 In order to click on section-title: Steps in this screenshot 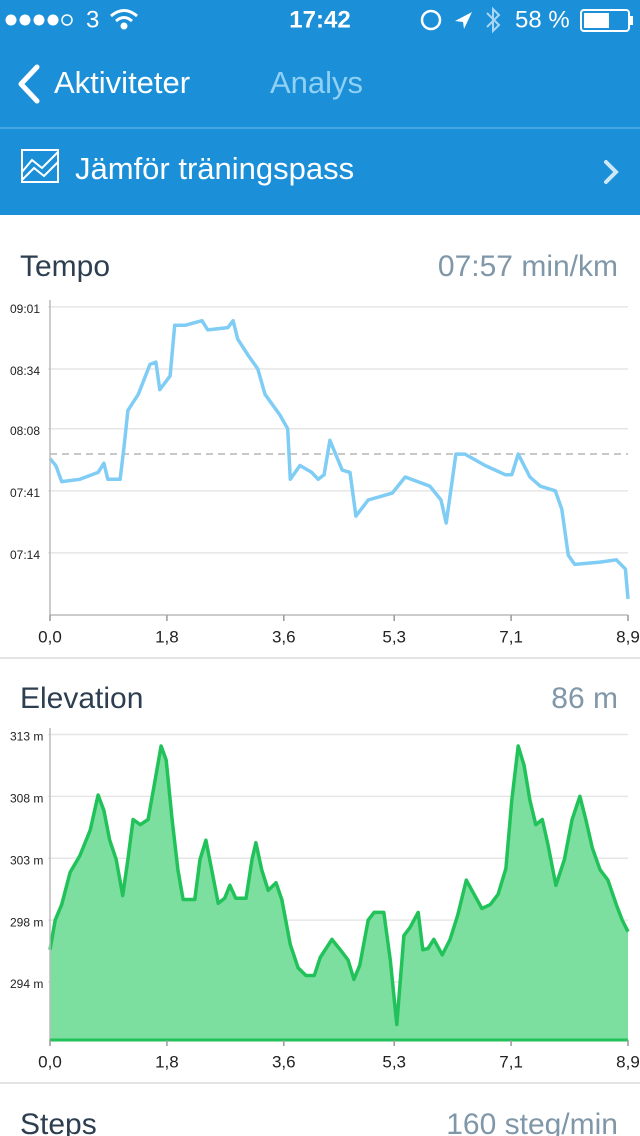, I will do `click(58, 1122)`.